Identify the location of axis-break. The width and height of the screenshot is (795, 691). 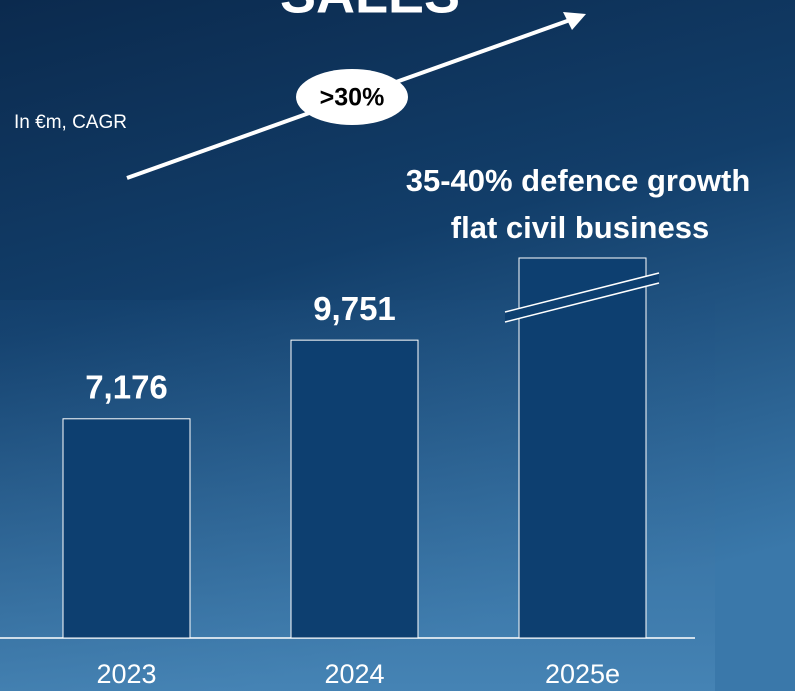
(582, 297).